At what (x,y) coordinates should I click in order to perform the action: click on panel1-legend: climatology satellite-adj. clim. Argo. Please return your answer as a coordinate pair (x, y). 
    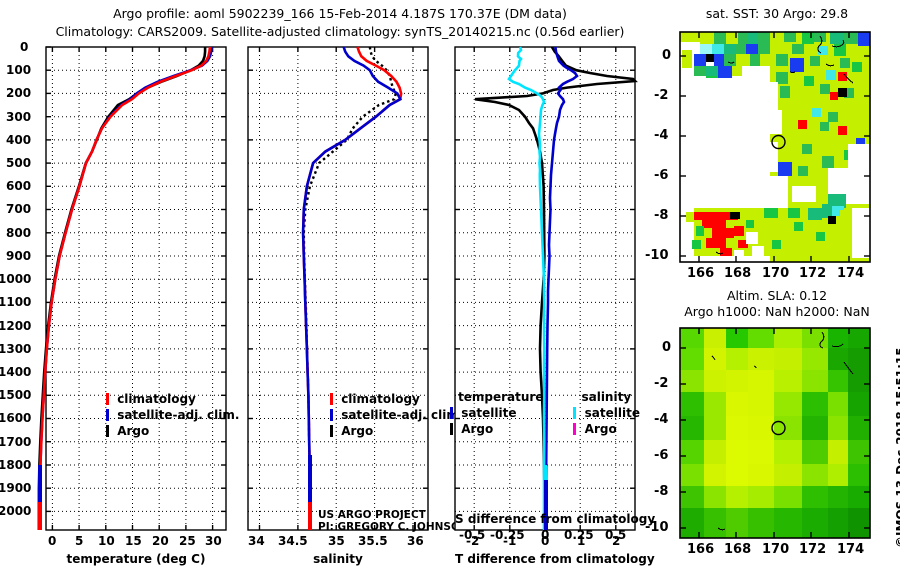
    Looking at the image, I should click on (172, 415).